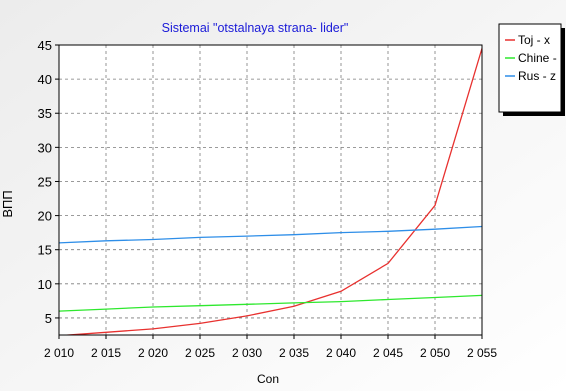 The width and height of the screenshot is (566, 391). Describe the element at coordinates (247, 353) in the screenshot. I see `x-tick-label: 2 030` at that location.